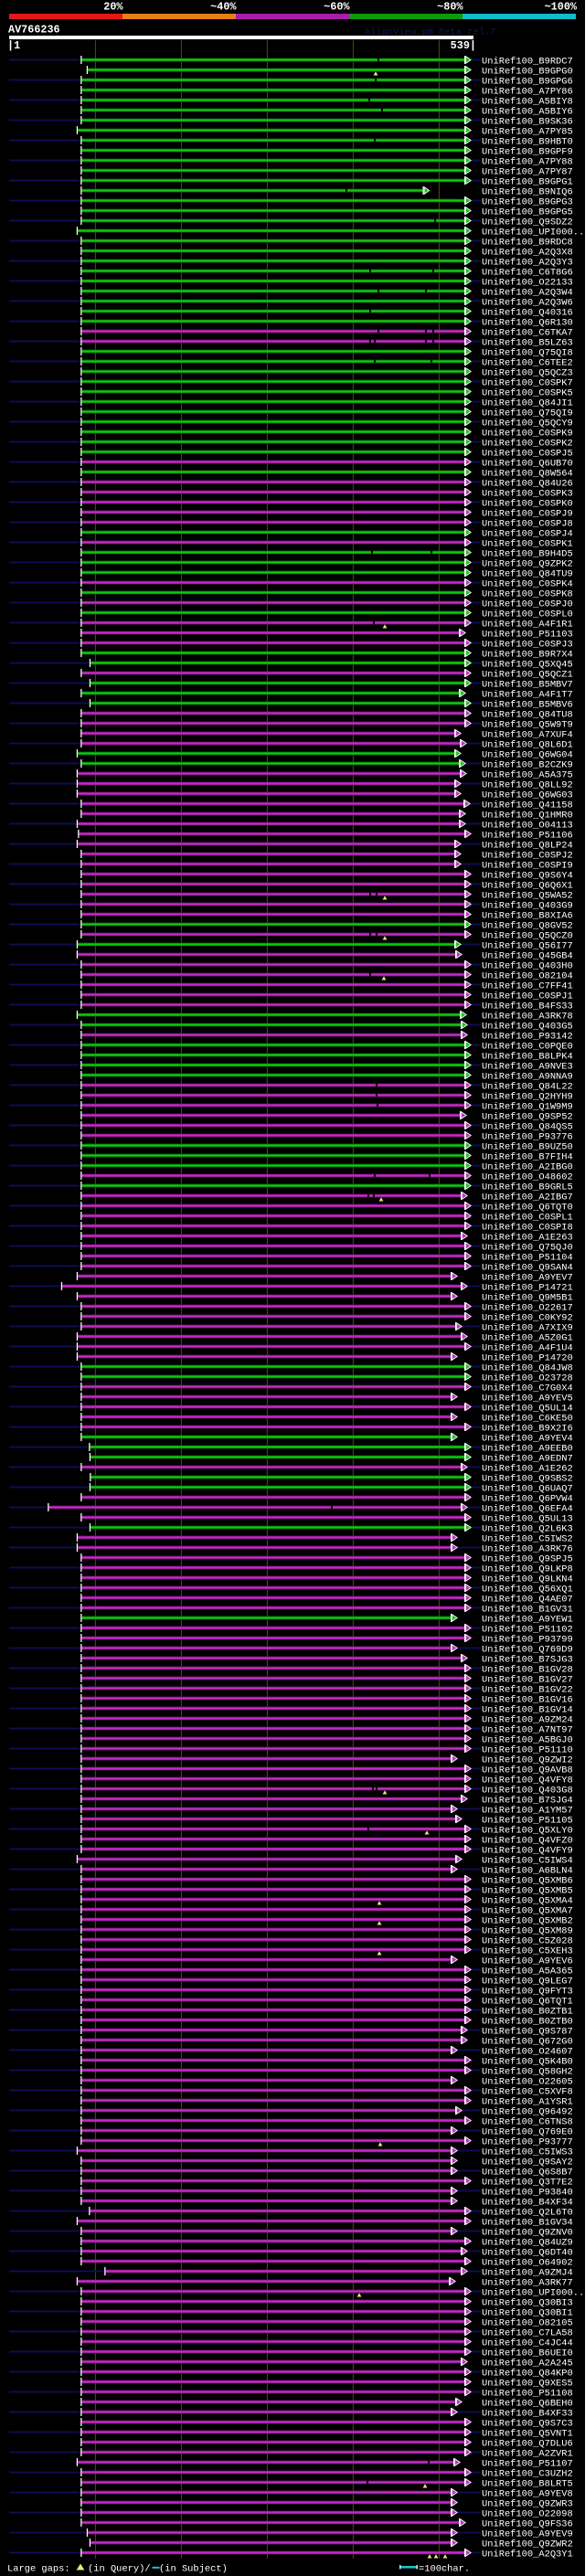  Describe the element at coordinates (528, 1398) in the screenshot. I see `svg-text: UniRef100_A9YEV5` at that location.